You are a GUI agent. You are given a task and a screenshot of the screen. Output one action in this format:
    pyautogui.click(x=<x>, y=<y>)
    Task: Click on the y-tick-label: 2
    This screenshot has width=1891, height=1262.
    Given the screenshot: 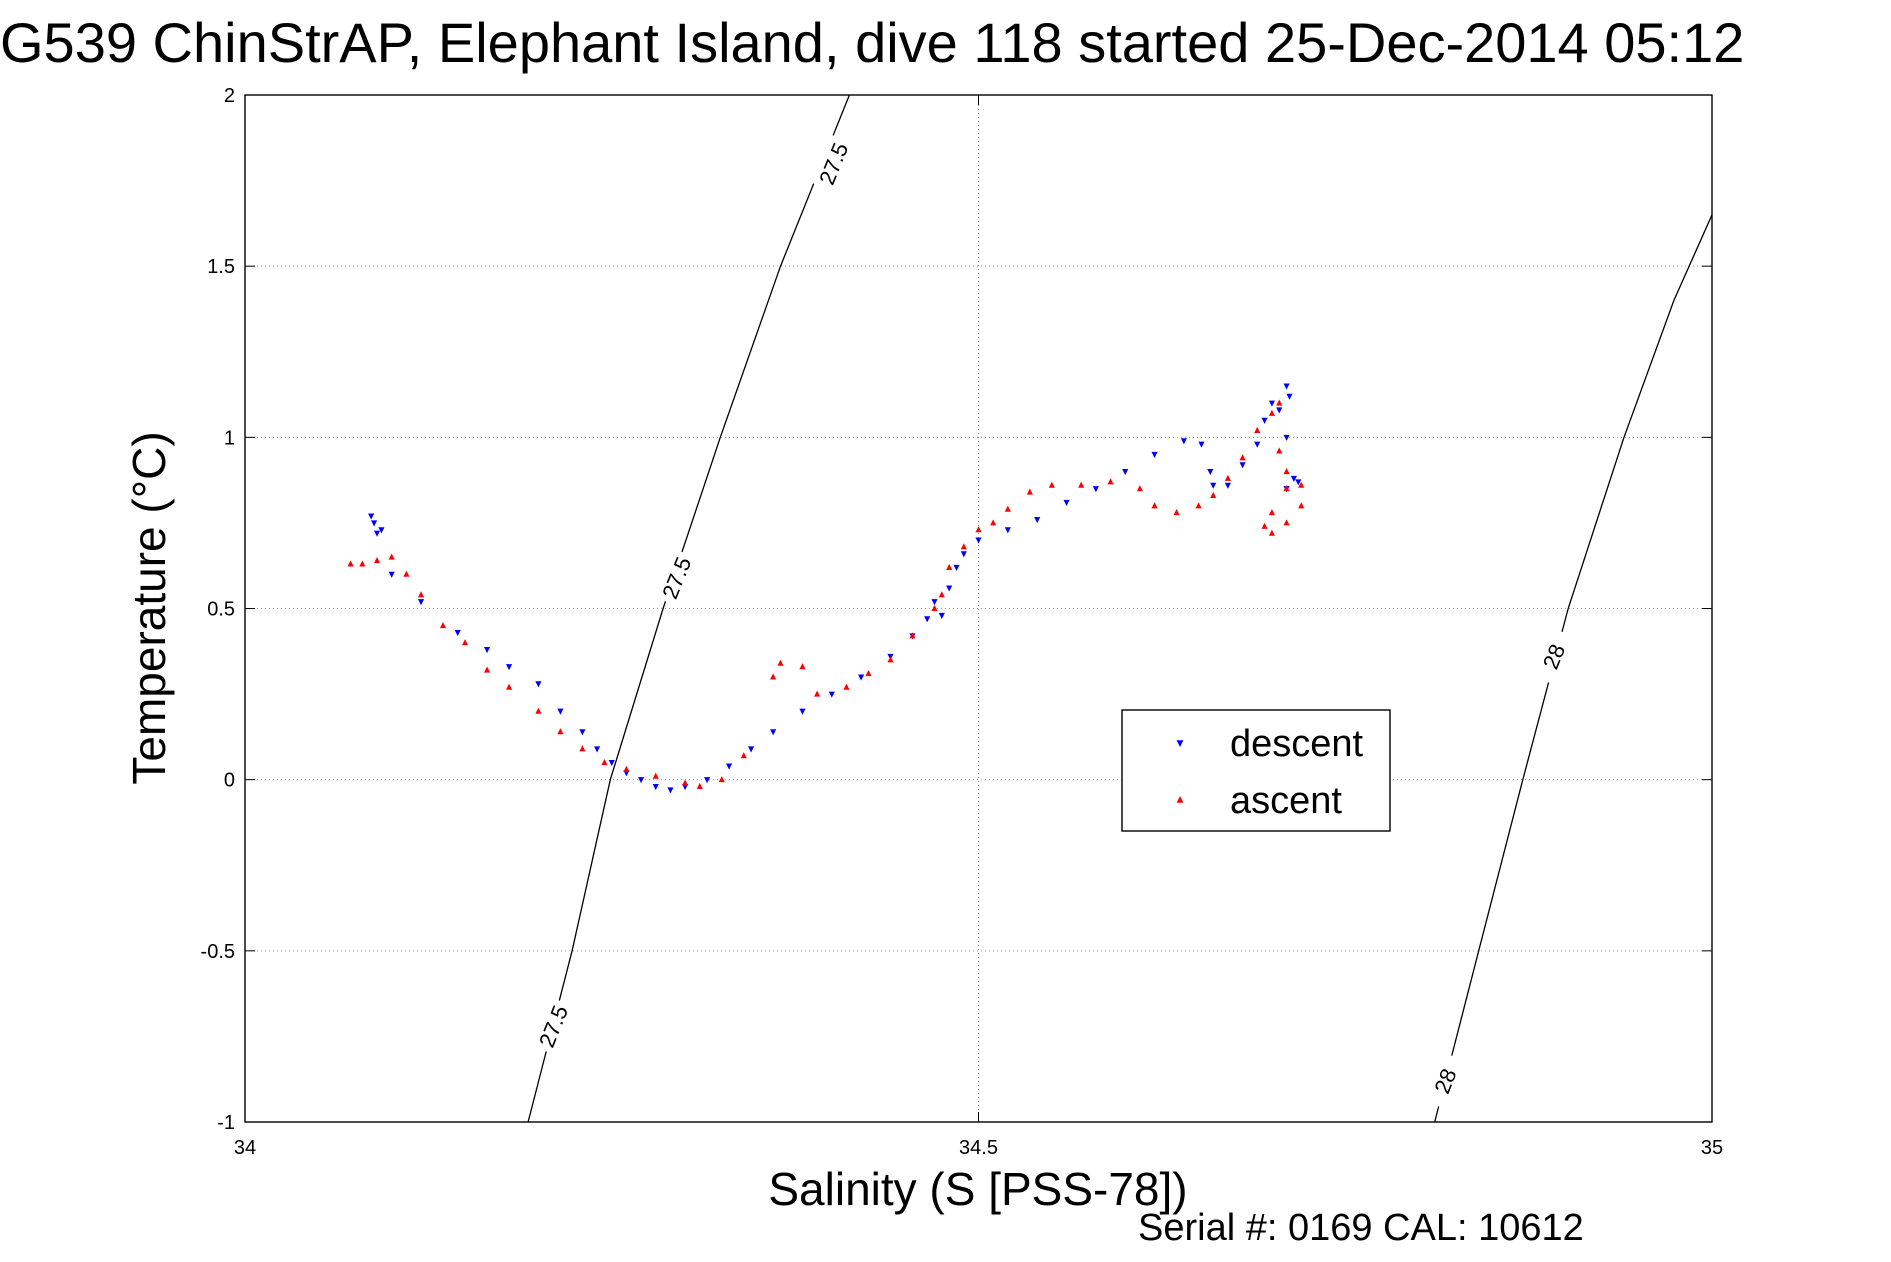 What is the action you would take?
    pyautogui.click(x=229, y=96)
    